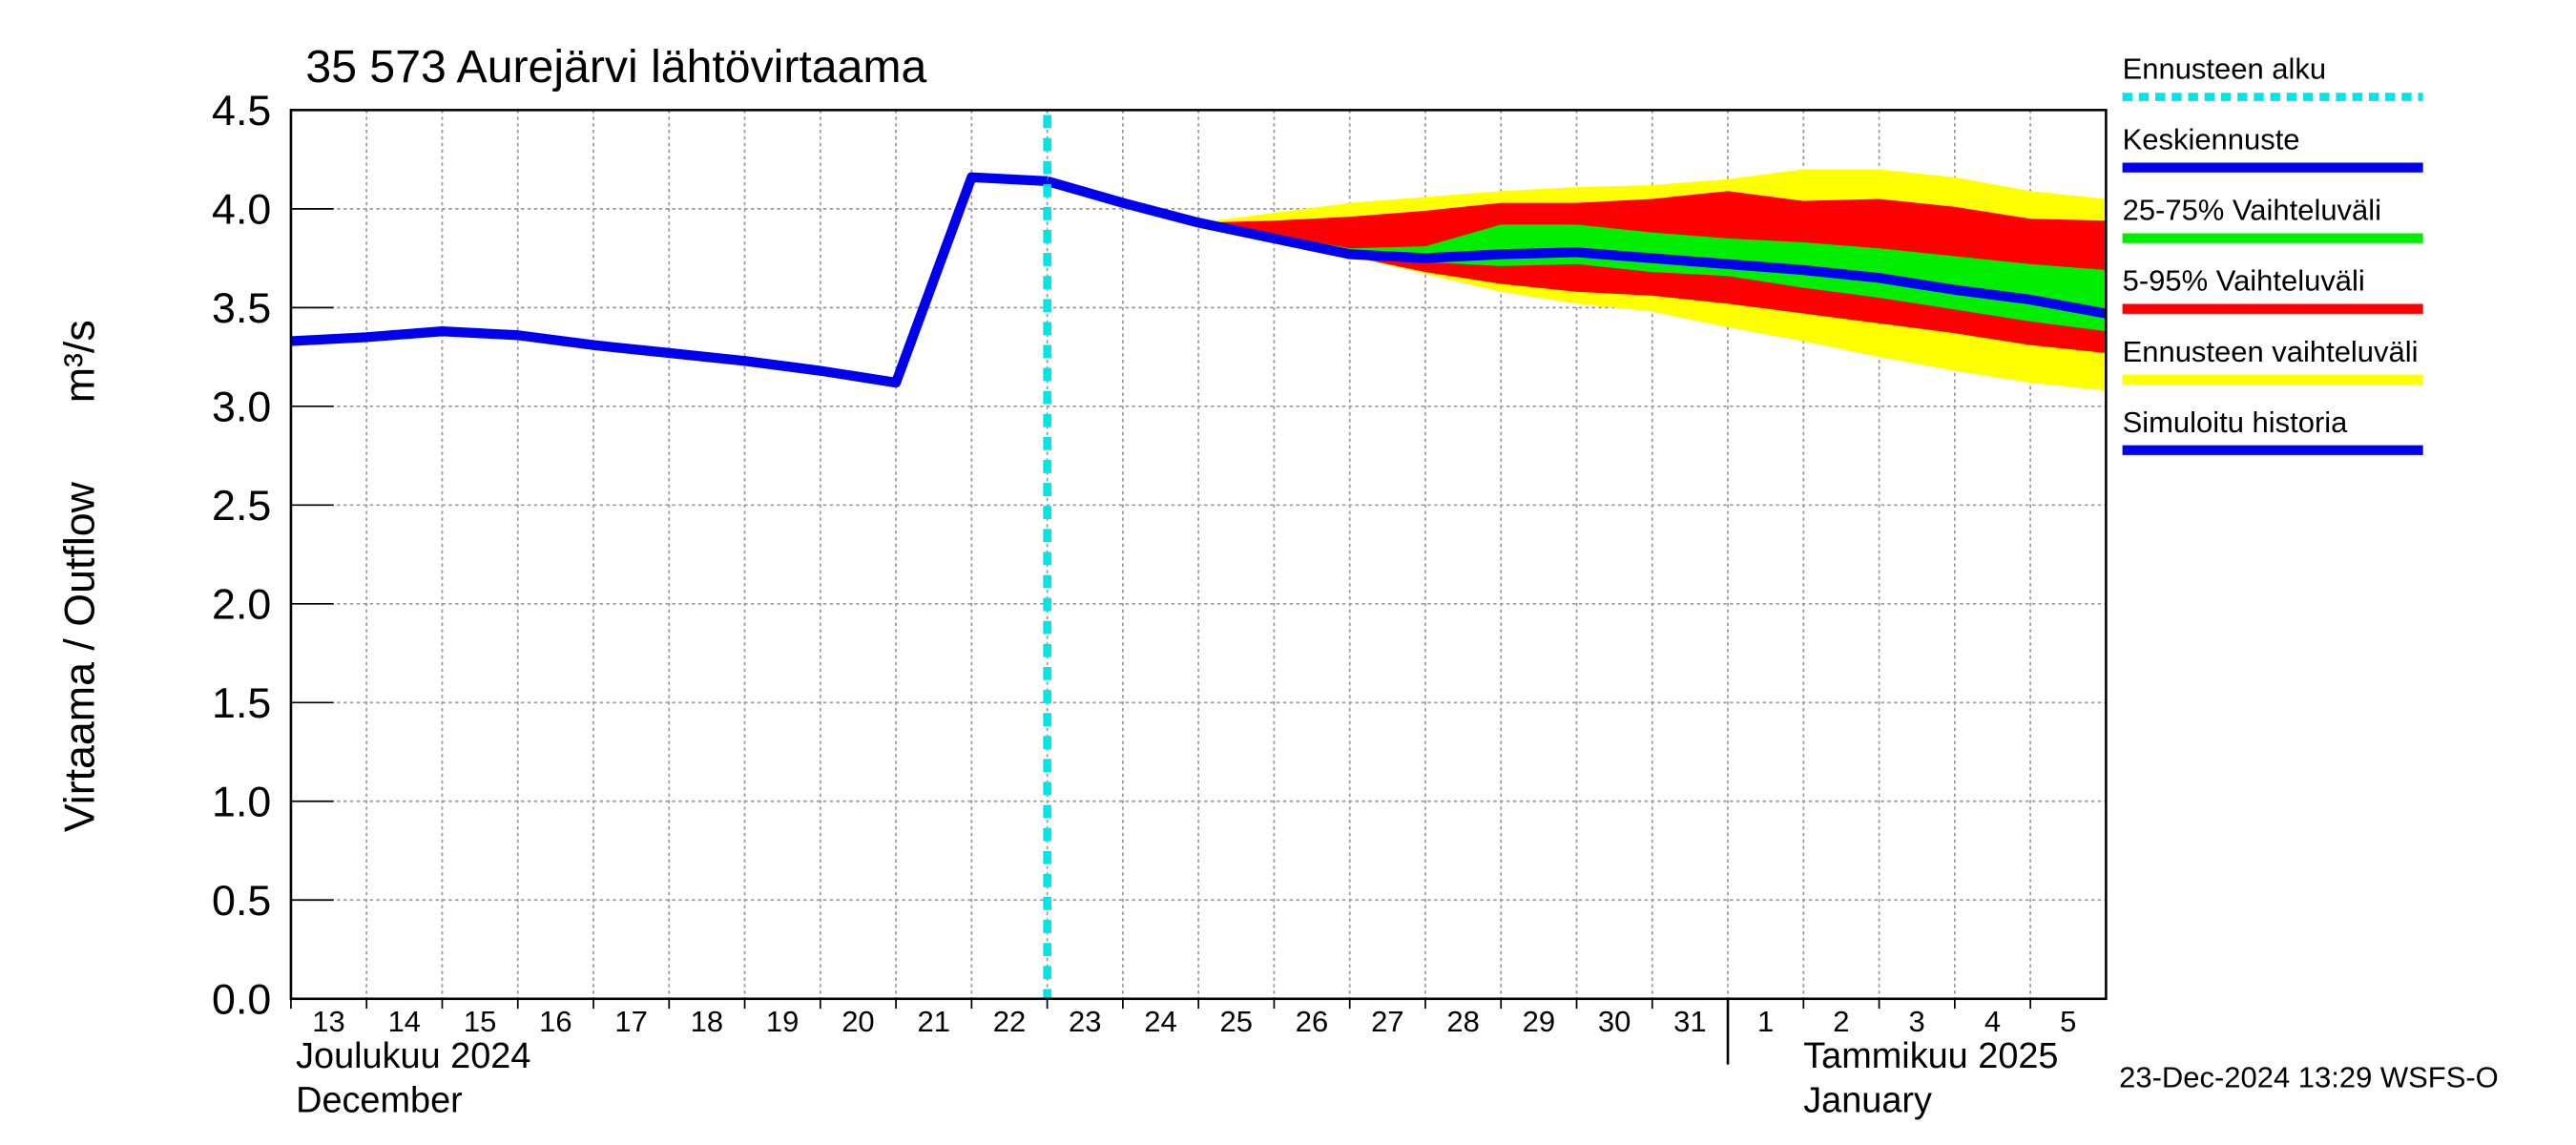  What do you see at coordinates (241, 209) in the screenshot?
I see `y-tick-label: 4.0` at bounding box center [241, 209].